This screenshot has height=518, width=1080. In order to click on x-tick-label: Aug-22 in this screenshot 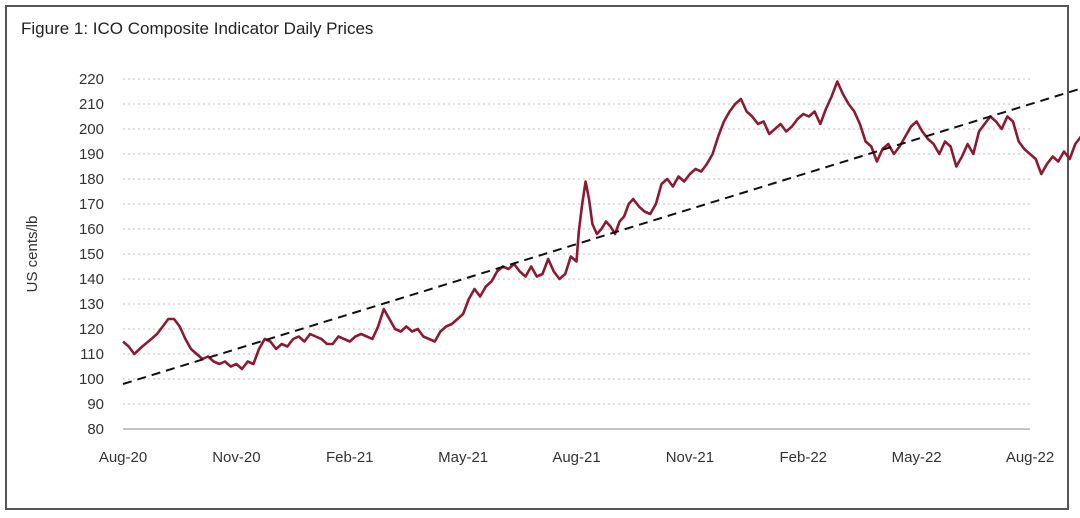, I will do `click(1030, 457)`.